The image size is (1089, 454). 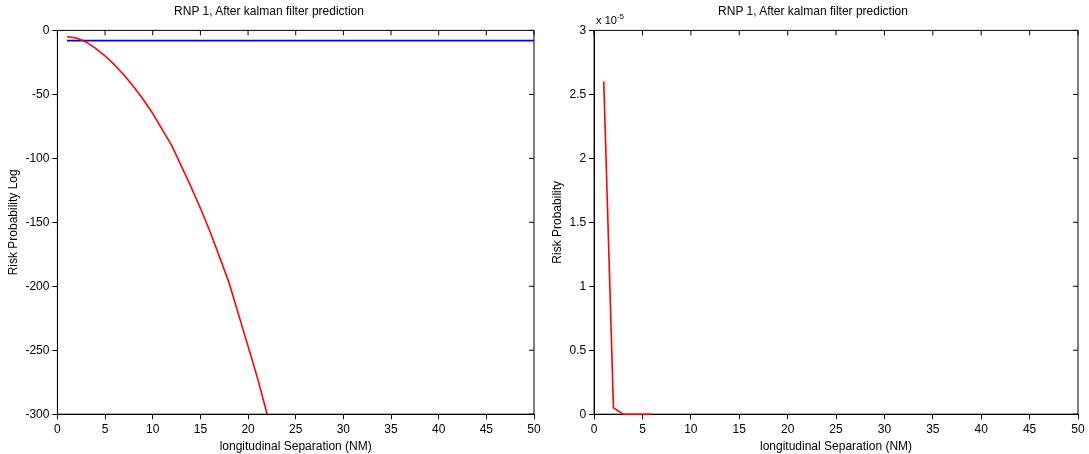 What do you see at coordinates (578, 93) in the screenshot?
I see `y-tick-label: 2.5` at bounding box center [578, 93].